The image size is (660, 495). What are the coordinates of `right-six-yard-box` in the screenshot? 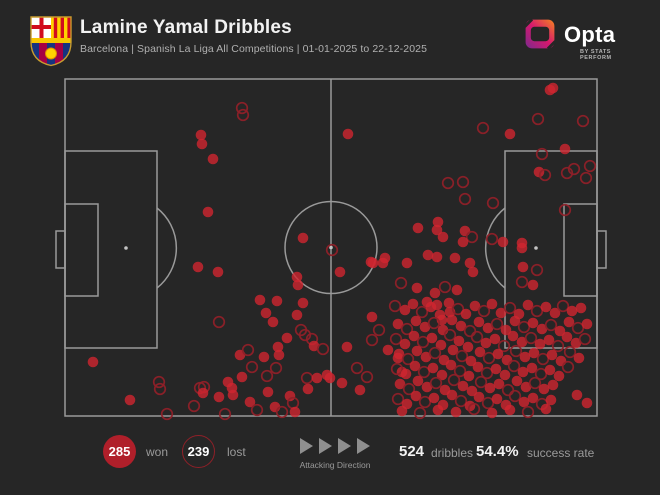 It's located at (580, 250).